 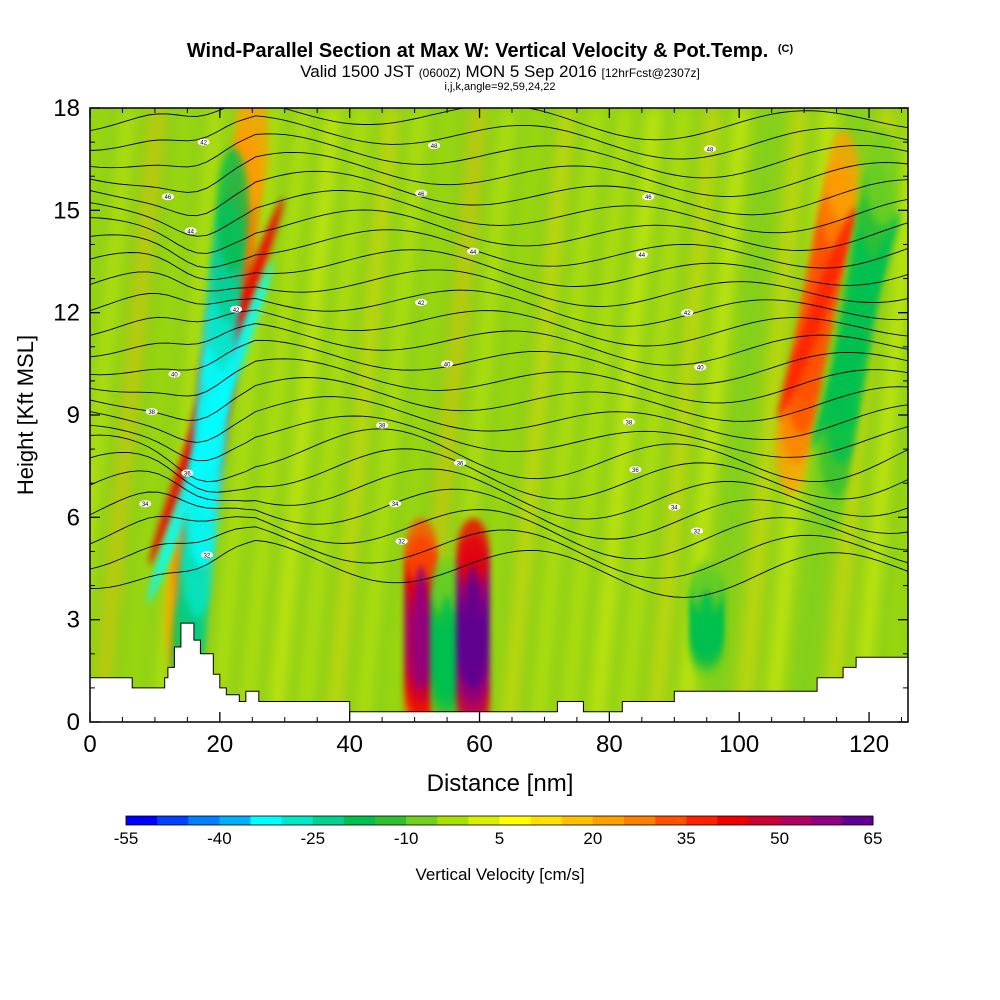 I want to click on theta-contour-label: 32, so click(x=697, y=531).